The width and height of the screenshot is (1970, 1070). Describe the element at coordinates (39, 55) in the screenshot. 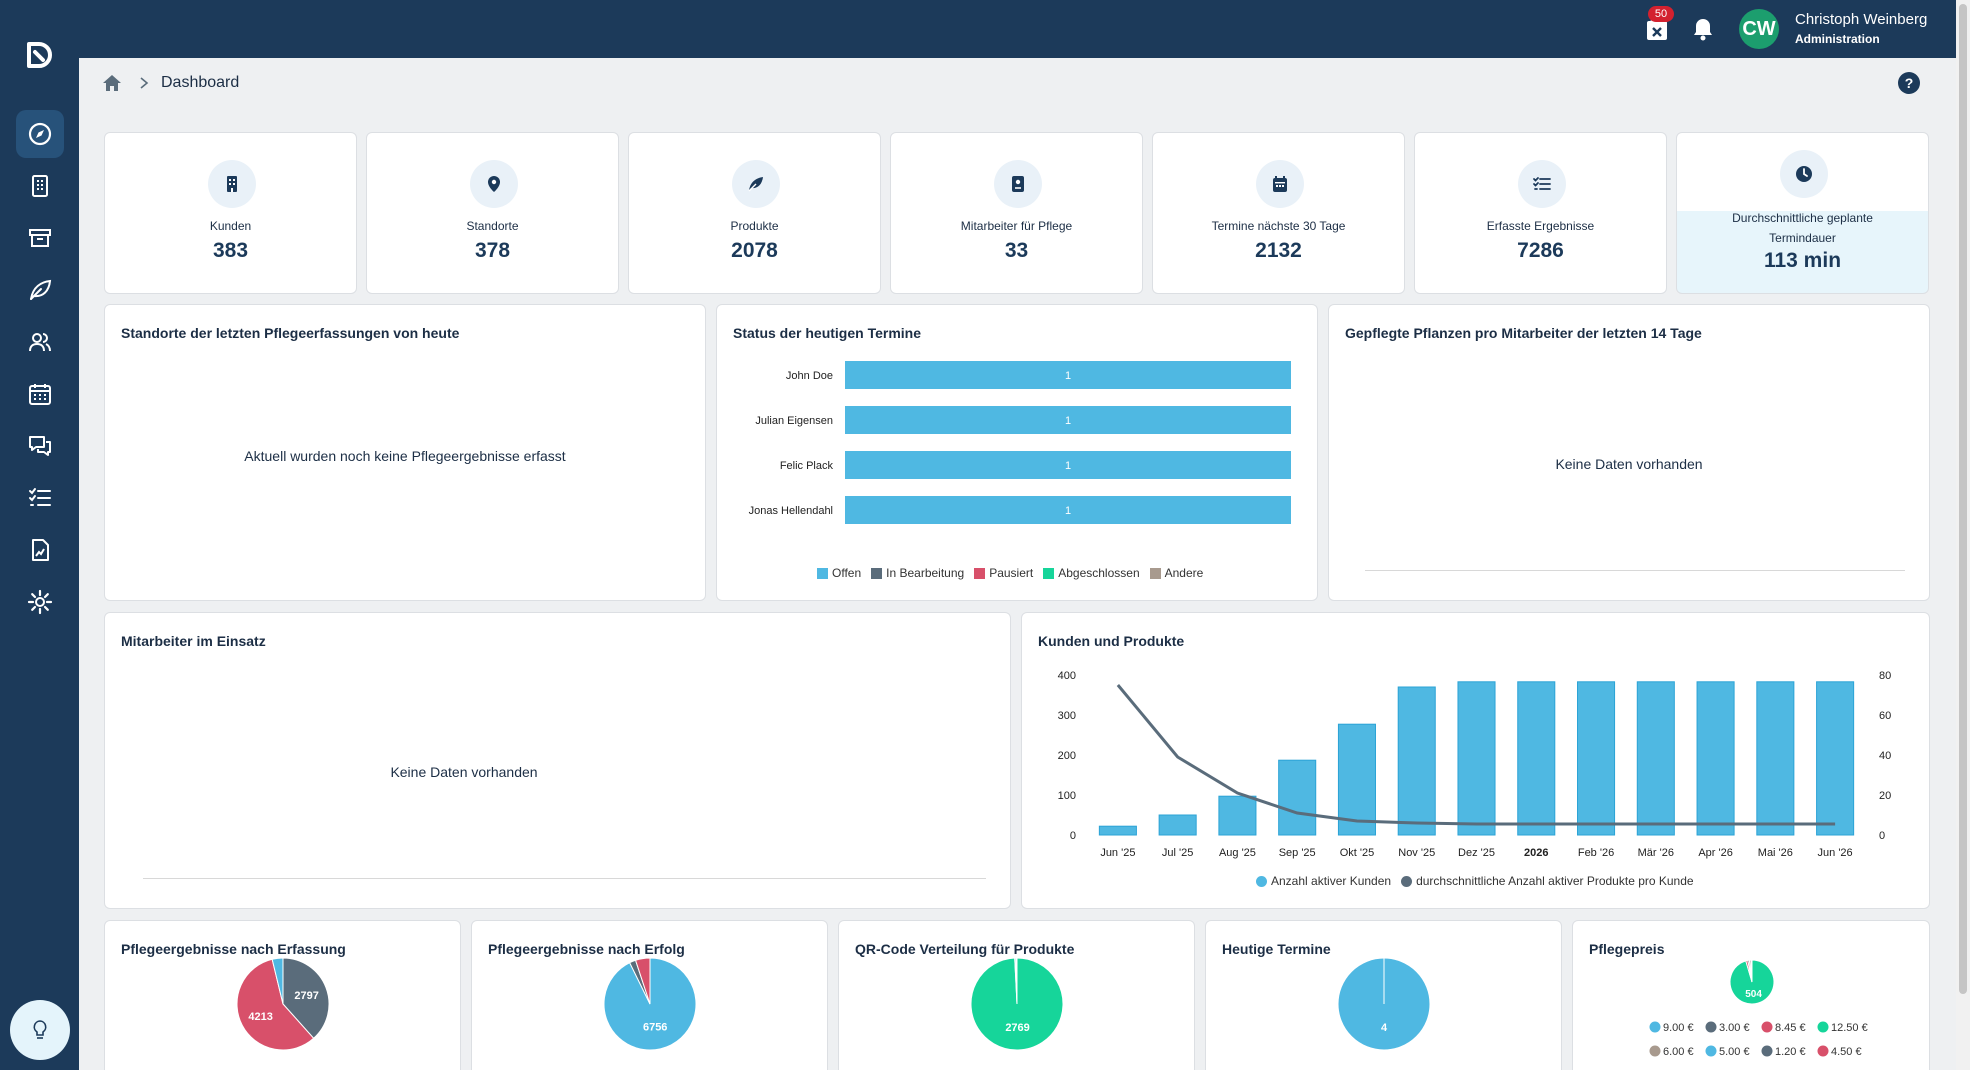

I see `app-logo-icon` at that location.